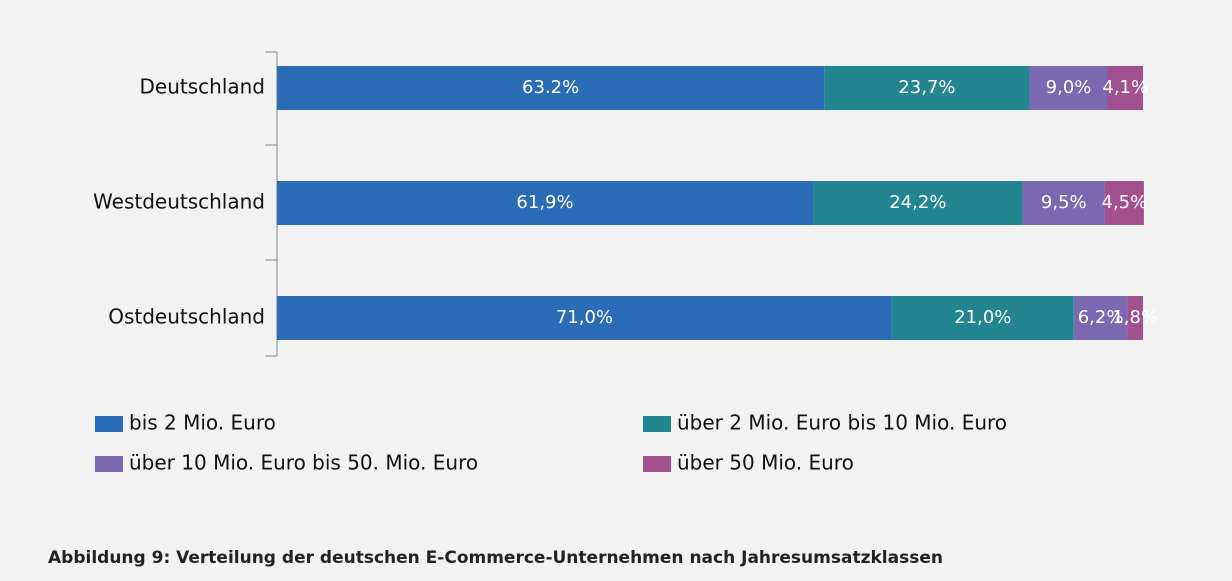 This screenshot has height=581, width=1232. I want to click on data-label: 23,7%, so click(926, 87).